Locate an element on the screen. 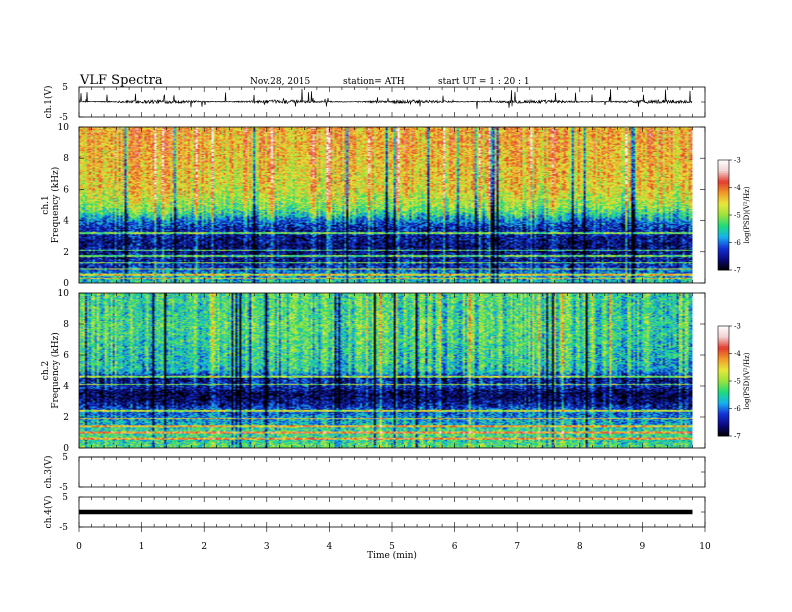 This screenshot has width=792, height=612. start-time-label: start UT = 1 : 20 : 1 is located at coordinates (484, 82).